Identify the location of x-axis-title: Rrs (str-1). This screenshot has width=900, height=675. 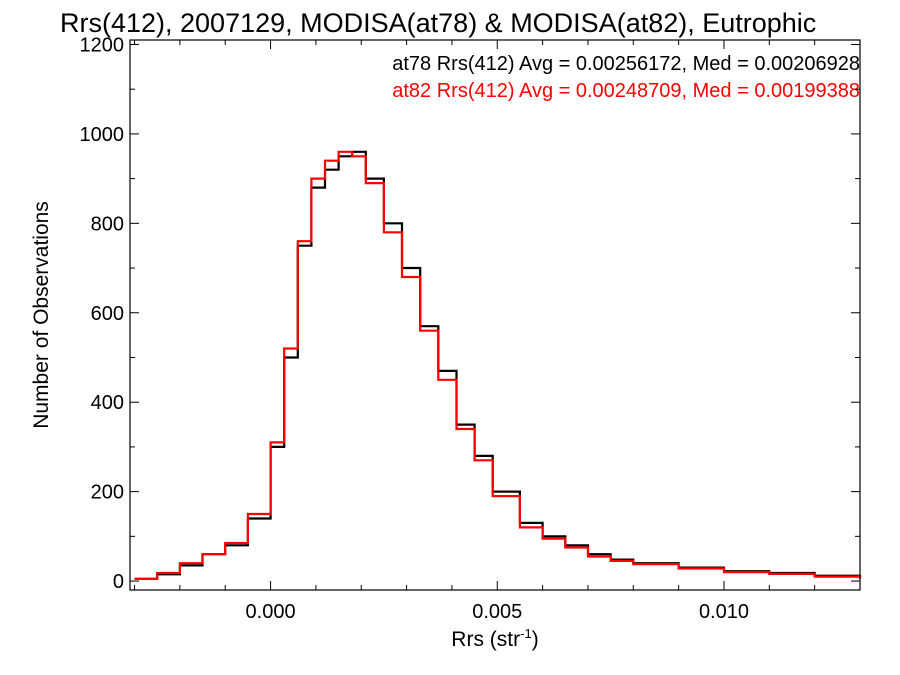
(494, 638).